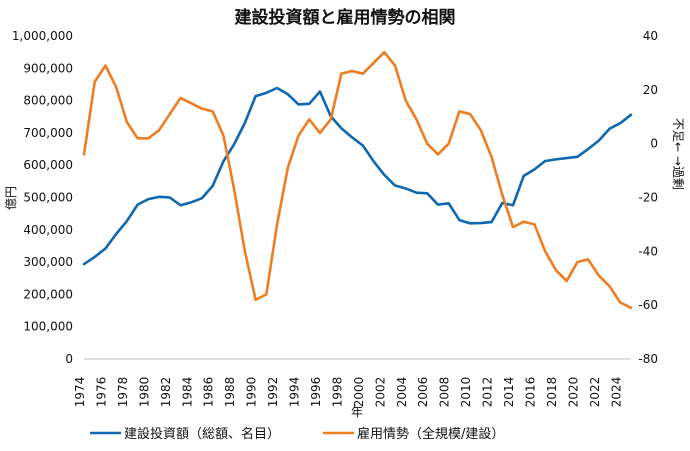 The height and width of the screenshot is (451, 690). Describe the element at coordinates (402, 392) in the screenshot. I see `x-axis-tick-label: 2004` at that location.